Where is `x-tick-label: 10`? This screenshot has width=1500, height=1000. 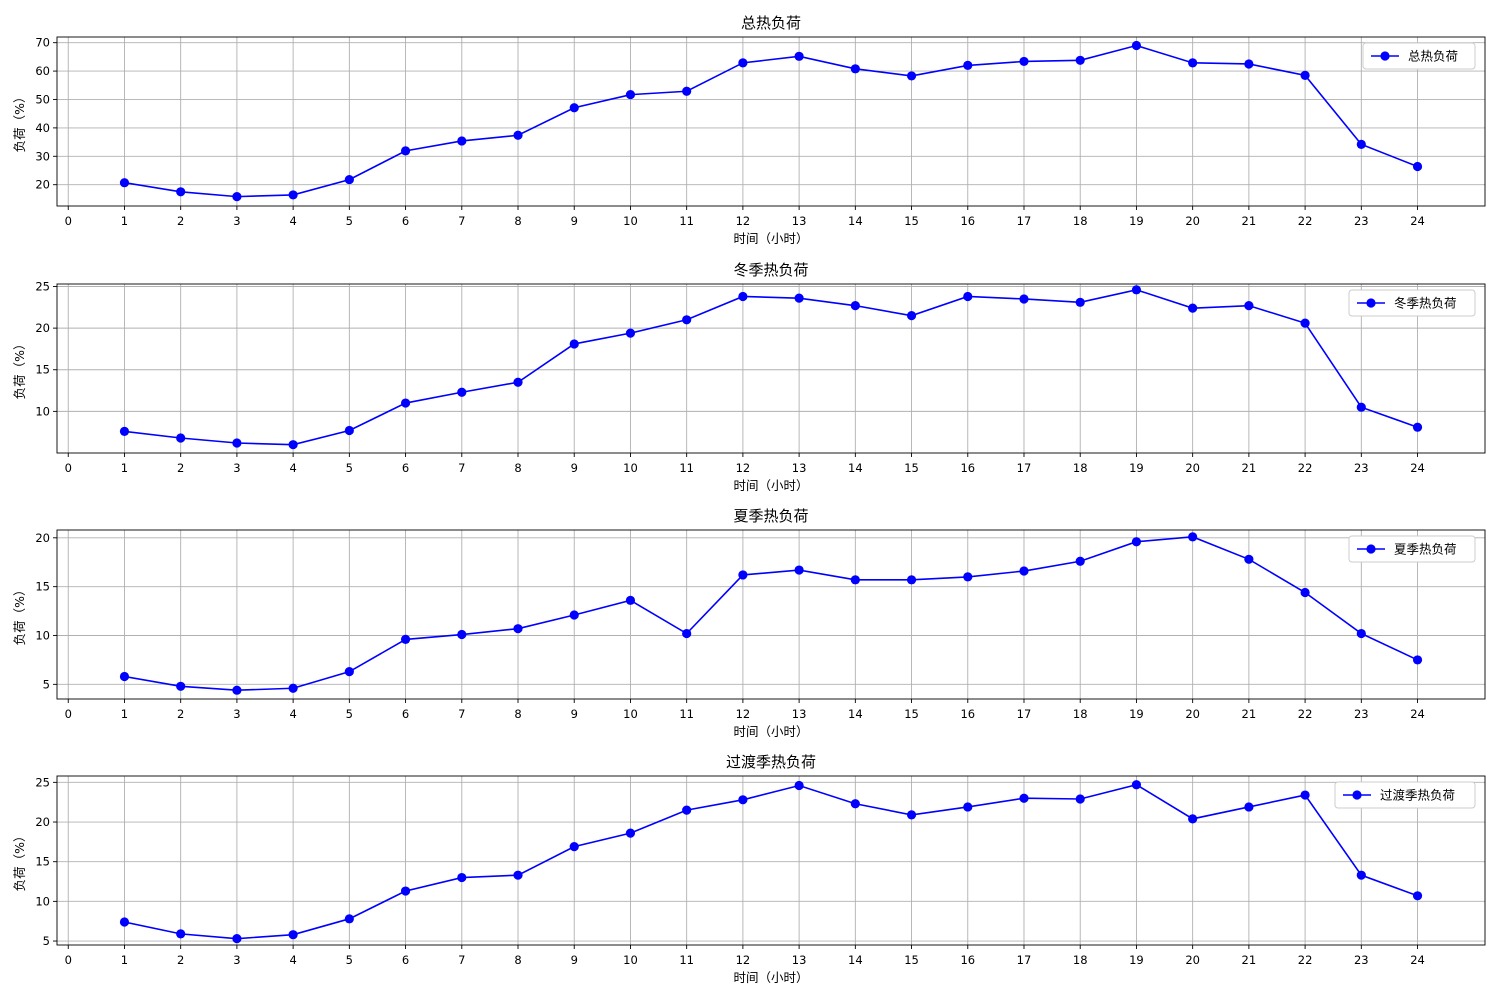 x-tick-label: 10 is located at coordinates (630, 714).